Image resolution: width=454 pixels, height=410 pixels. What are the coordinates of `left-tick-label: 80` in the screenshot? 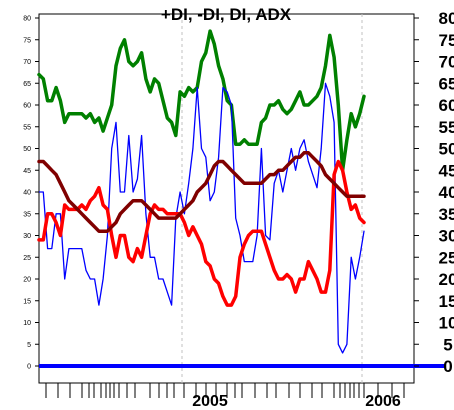 It's located at (27, 19).